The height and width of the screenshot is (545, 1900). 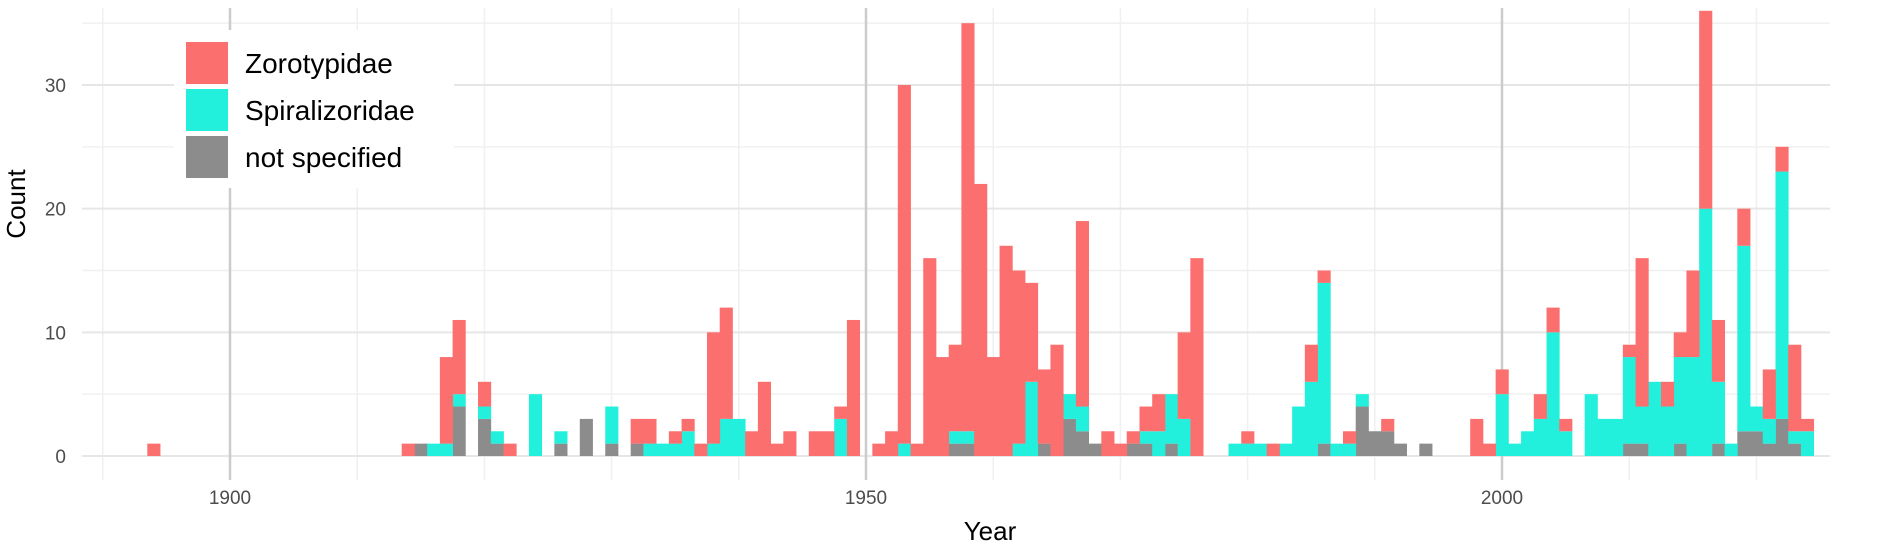 What do you see at coordinates (650, 431) in the screenshot?
I see `bar-zorotypidae-1933` at bounding box center [650, 431].